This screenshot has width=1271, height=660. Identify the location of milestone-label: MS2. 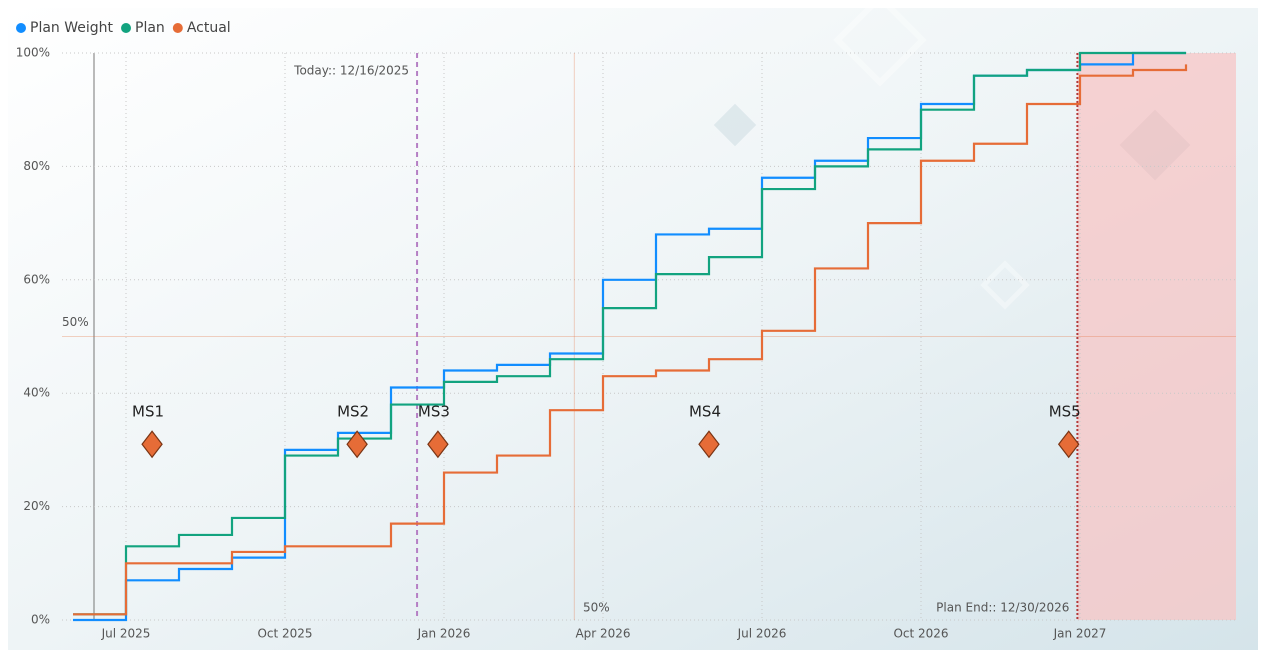
(353, 412).